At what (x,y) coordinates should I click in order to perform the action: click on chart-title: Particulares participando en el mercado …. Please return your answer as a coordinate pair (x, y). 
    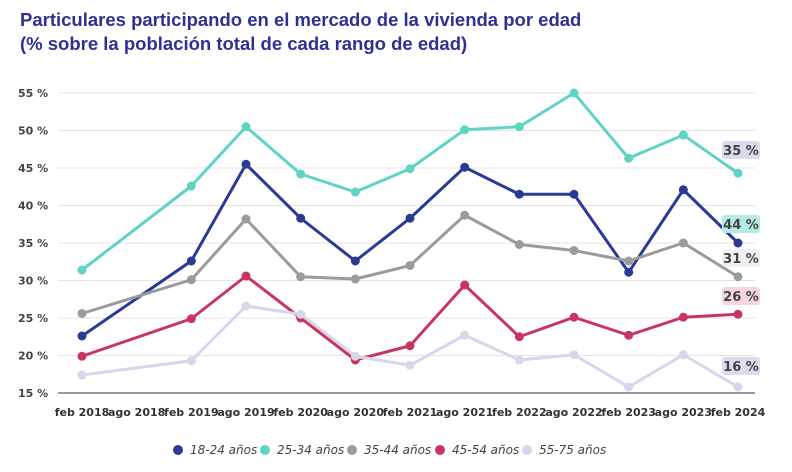
    Looking at the image, I should click on (300, 32).